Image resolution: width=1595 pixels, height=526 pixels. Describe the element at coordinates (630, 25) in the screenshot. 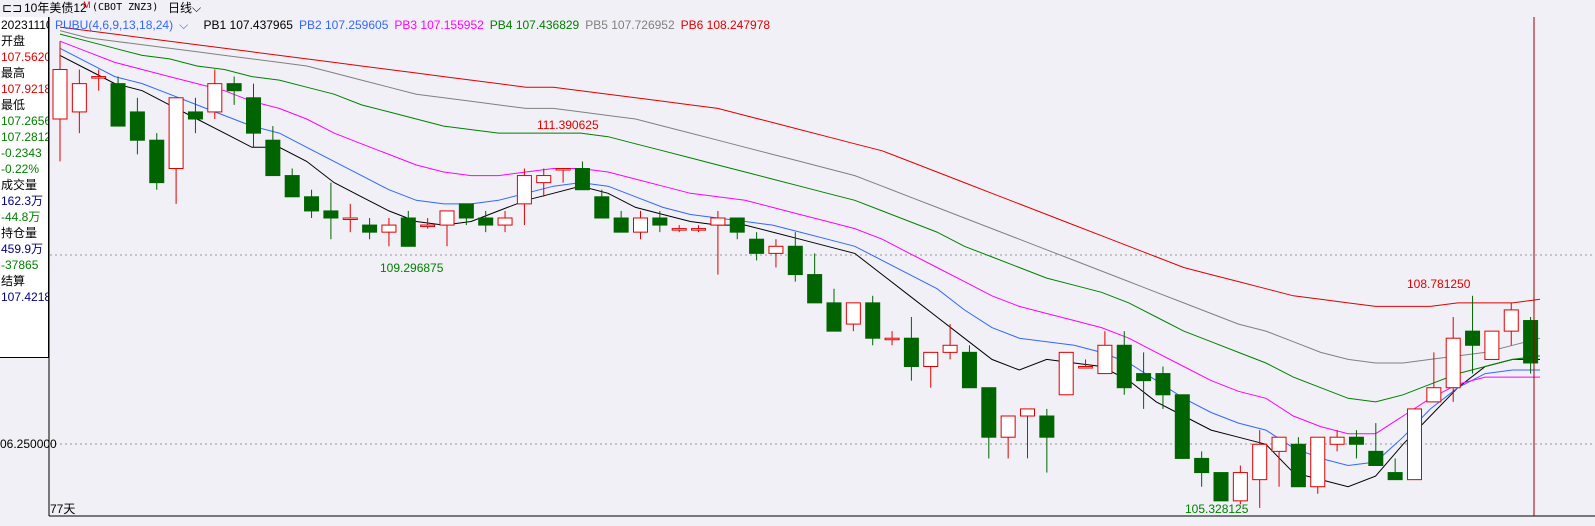

I see `indicator-line-5: PB5 107.726952` at that location.